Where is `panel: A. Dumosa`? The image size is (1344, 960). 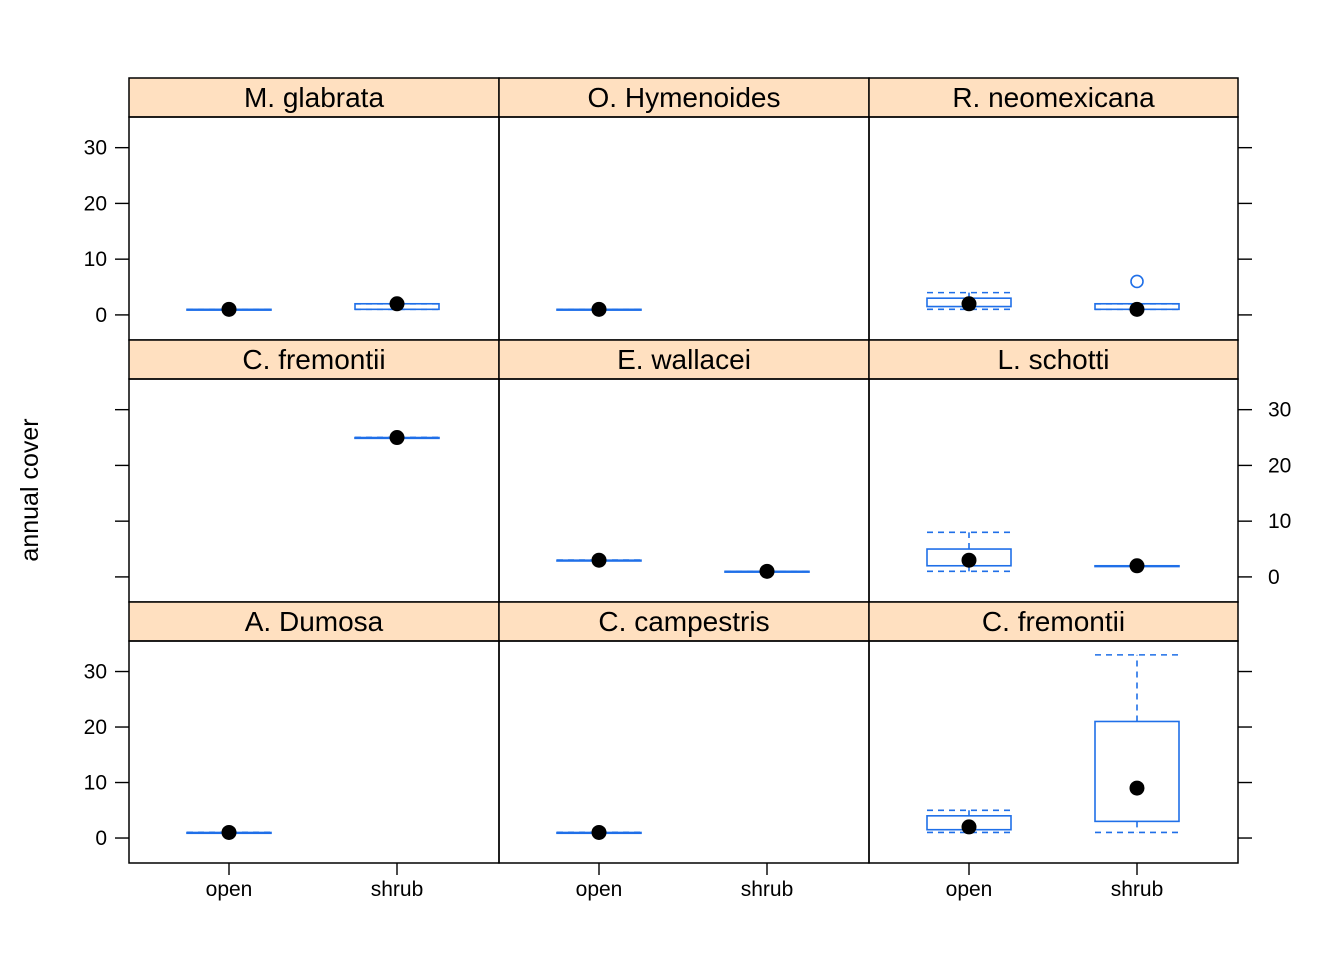
panel: A. Dumosa is located at coordinates (314, 732).